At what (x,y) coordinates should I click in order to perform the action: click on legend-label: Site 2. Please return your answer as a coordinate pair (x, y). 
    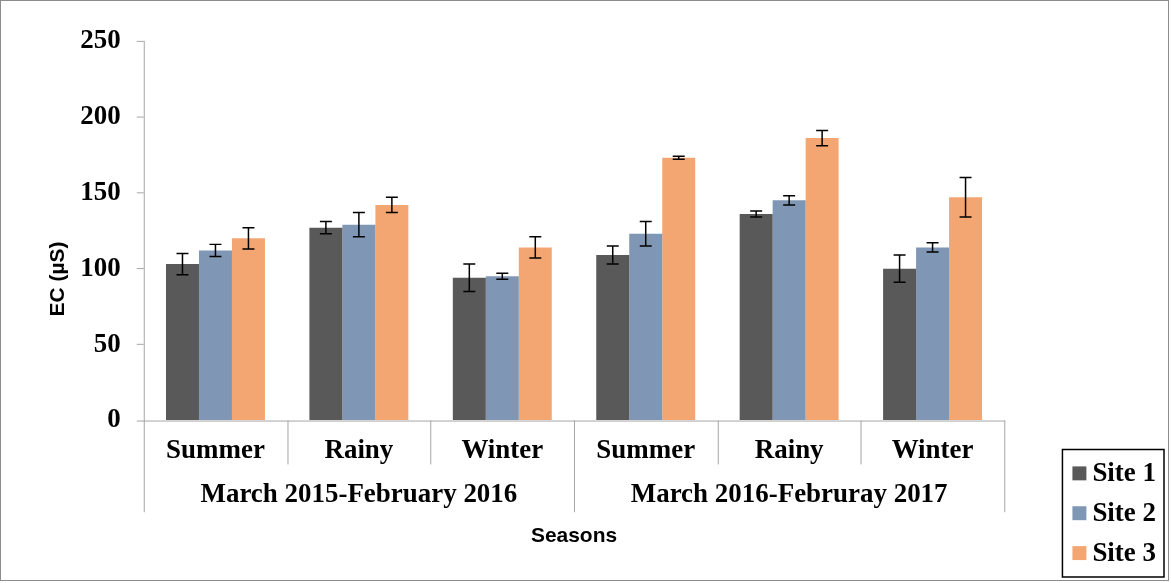
    Looking at the image, I should click on (1124, 512).